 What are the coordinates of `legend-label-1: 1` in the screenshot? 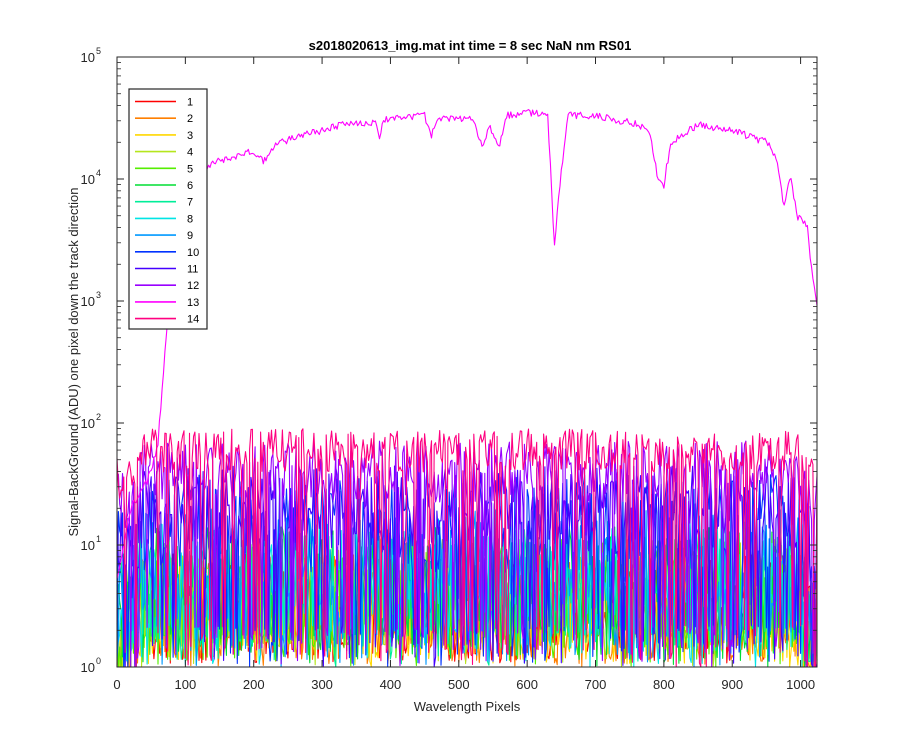 It's located at (190, 103).